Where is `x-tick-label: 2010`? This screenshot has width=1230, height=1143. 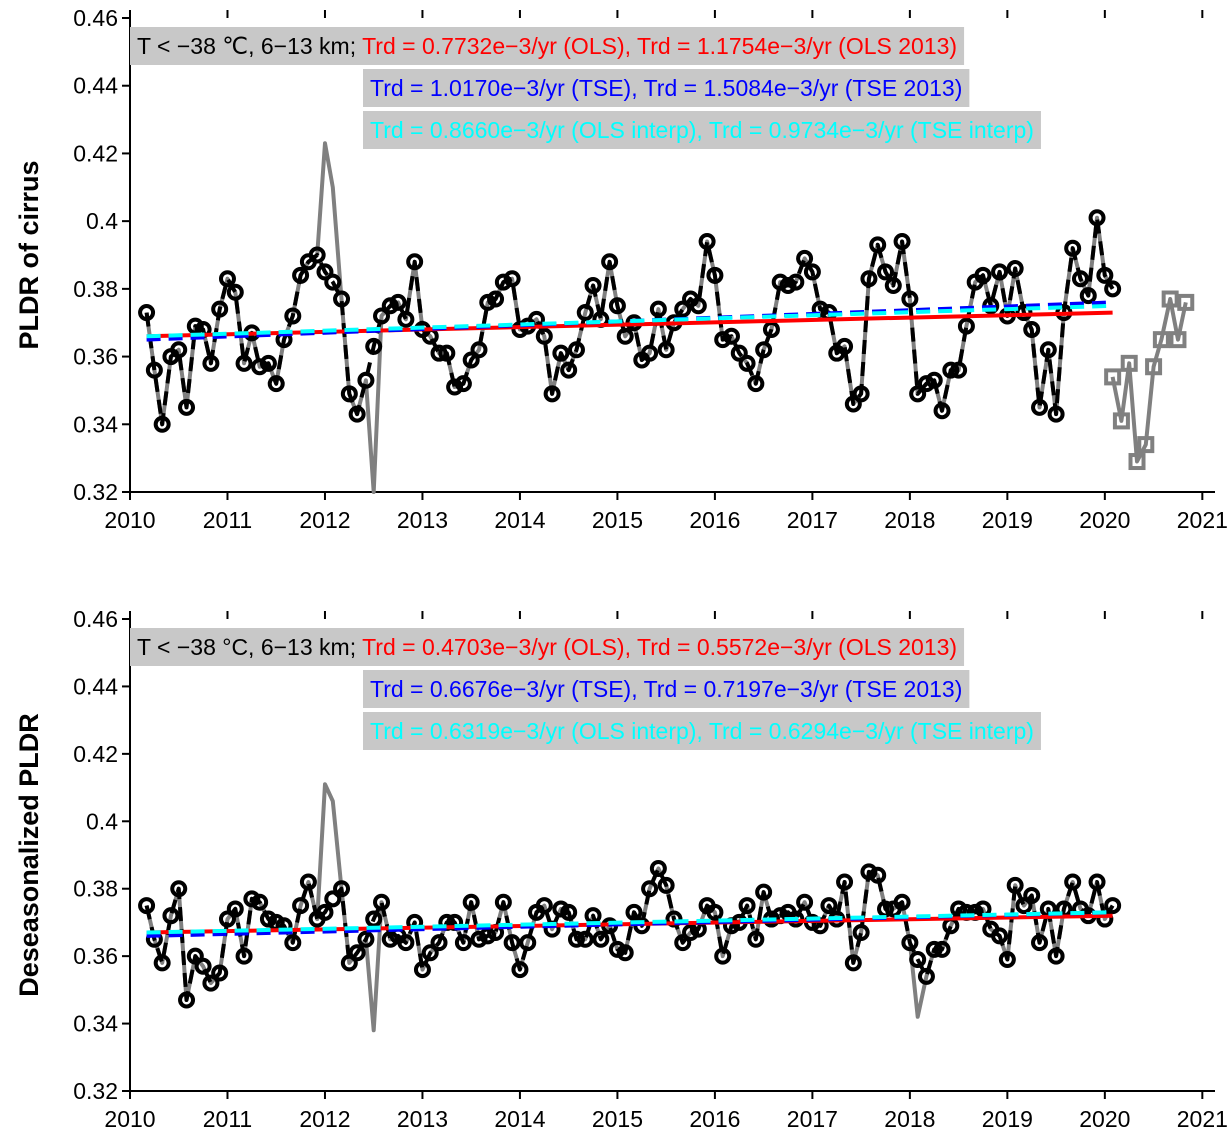
x-tick-label: 2010 is located at coordinates (129, 1119).